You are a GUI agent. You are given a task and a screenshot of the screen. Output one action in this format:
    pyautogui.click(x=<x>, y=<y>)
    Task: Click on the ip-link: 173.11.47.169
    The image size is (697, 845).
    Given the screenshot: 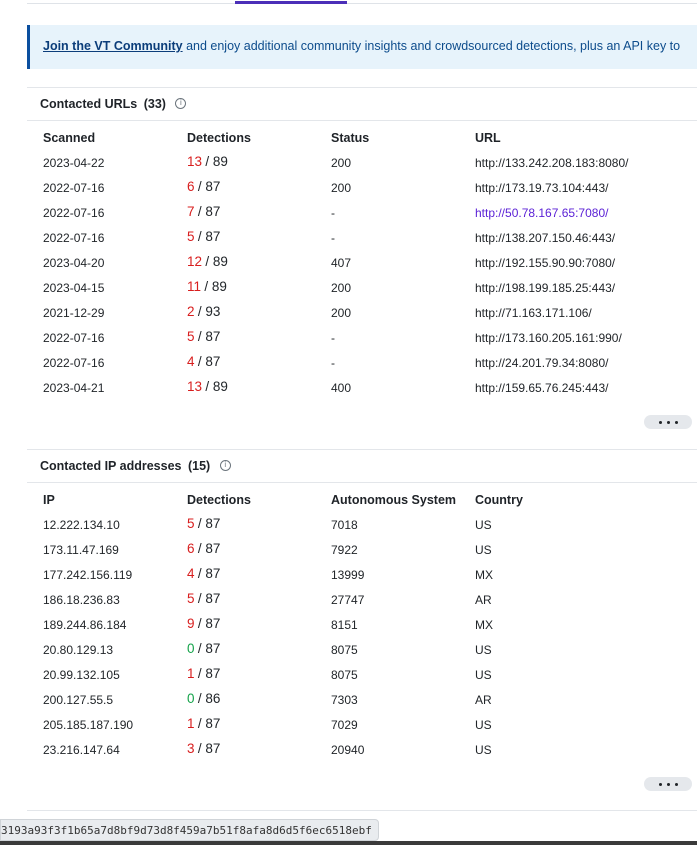 What is the action you would take?
    pyautogui.click(x=81, y=550)
    